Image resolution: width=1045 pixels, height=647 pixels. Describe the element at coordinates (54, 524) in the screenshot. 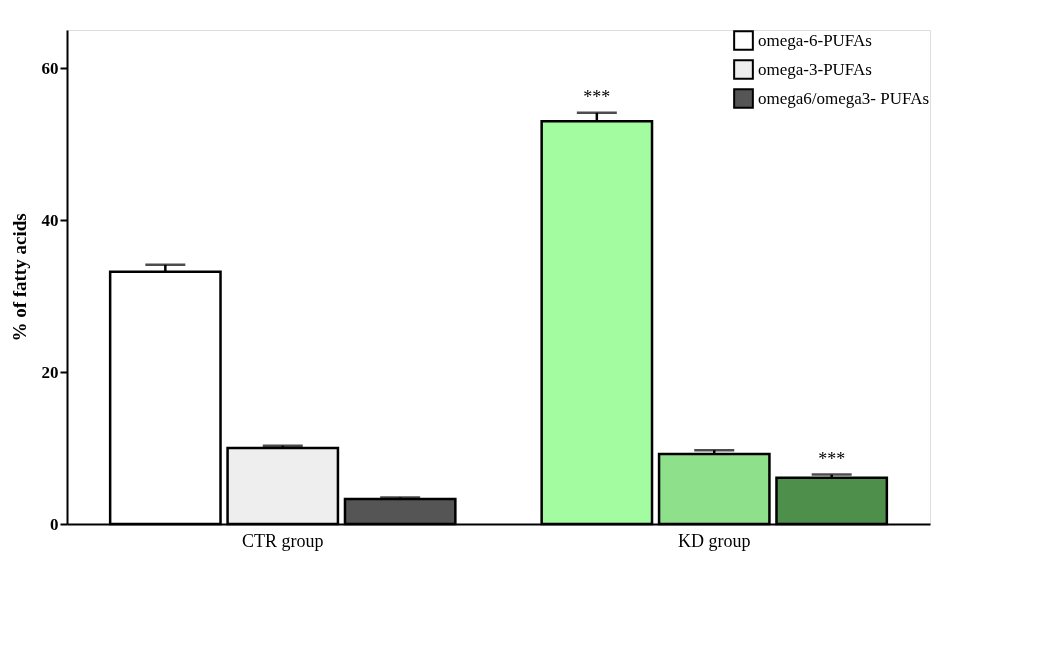

I see `y-tick-label: 0` at that location.